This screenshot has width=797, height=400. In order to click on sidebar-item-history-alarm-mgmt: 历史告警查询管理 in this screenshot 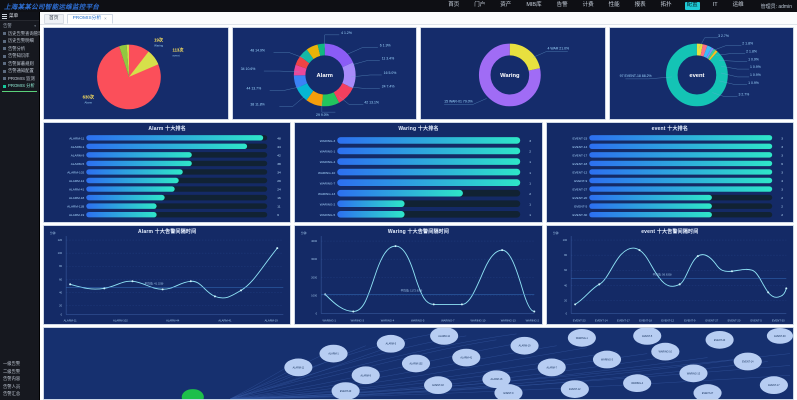, I will do `click(21, 33)`.